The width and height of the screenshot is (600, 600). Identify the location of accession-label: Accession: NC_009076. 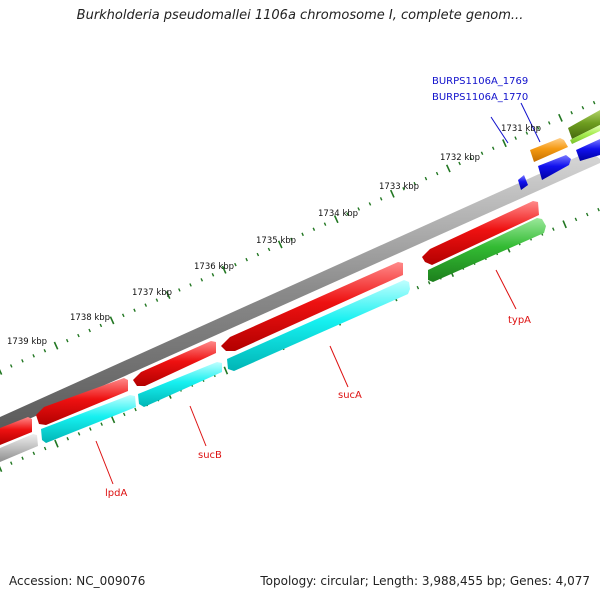
(77, 581).